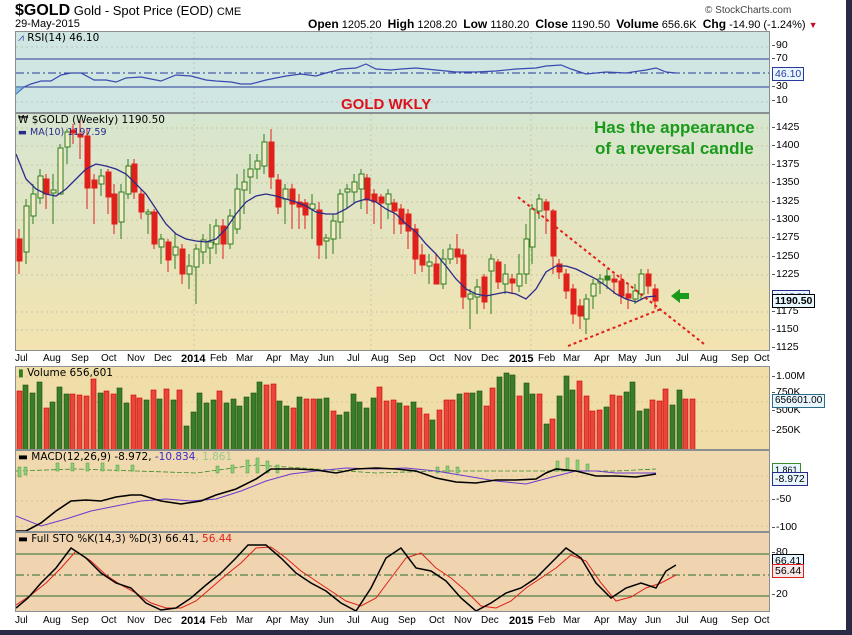 This screenshot has height=635, width=852. I want to click on close-label: Close, so click(552, 24).